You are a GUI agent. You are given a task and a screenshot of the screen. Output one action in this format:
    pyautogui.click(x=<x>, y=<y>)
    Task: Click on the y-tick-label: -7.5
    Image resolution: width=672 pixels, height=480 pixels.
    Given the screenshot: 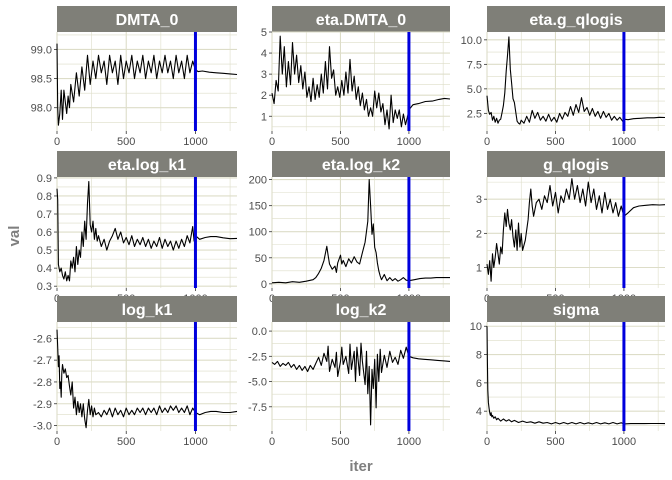 What is the action you would take?
    pyautogui.click(x=257, y=408)
    